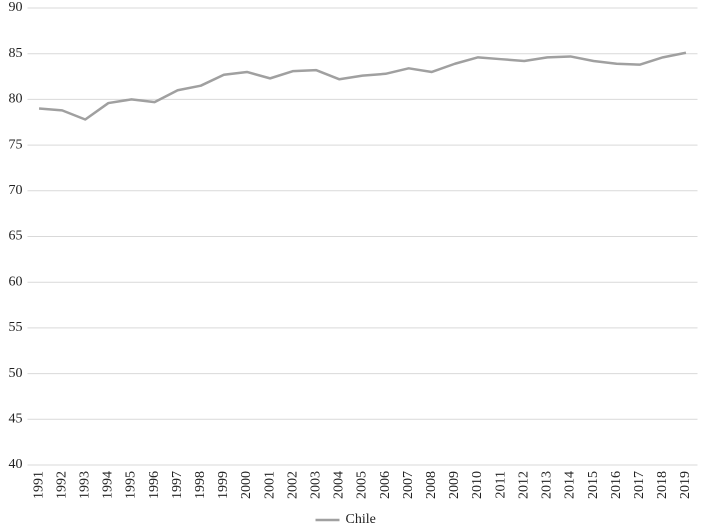  I want to click on x-tick-label: 2012, so click(523, 485).